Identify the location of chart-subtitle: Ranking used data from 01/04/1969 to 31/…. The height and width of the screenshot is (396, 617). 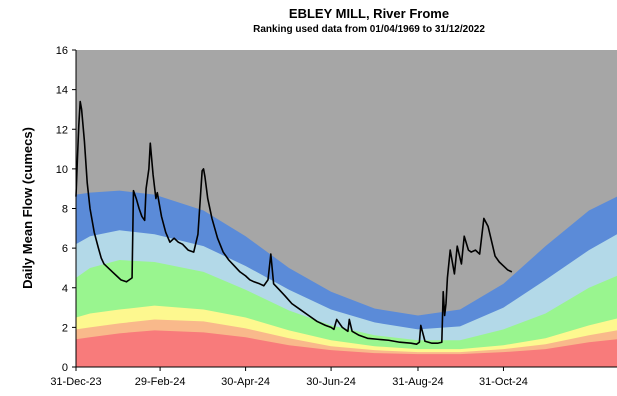
(369, 29).